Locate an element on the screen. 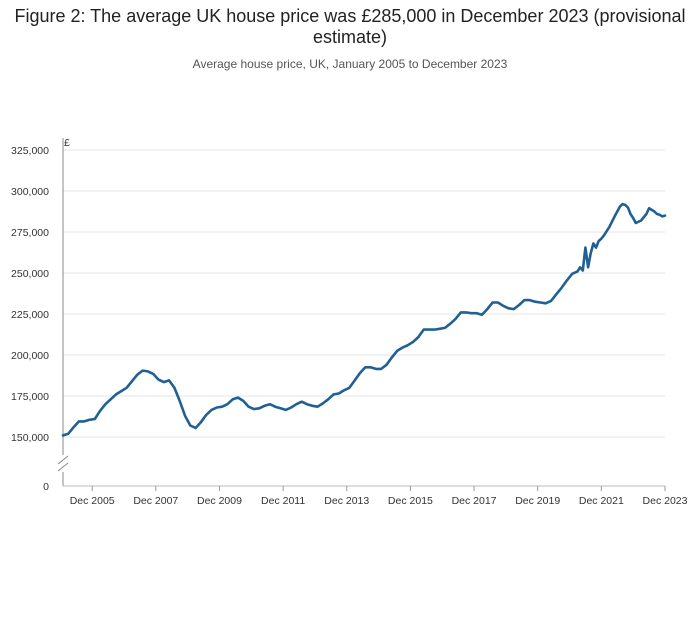 This screenshot has width=700, height=635. y-tick-label: 225,000 is located at coordinates (30, 315).